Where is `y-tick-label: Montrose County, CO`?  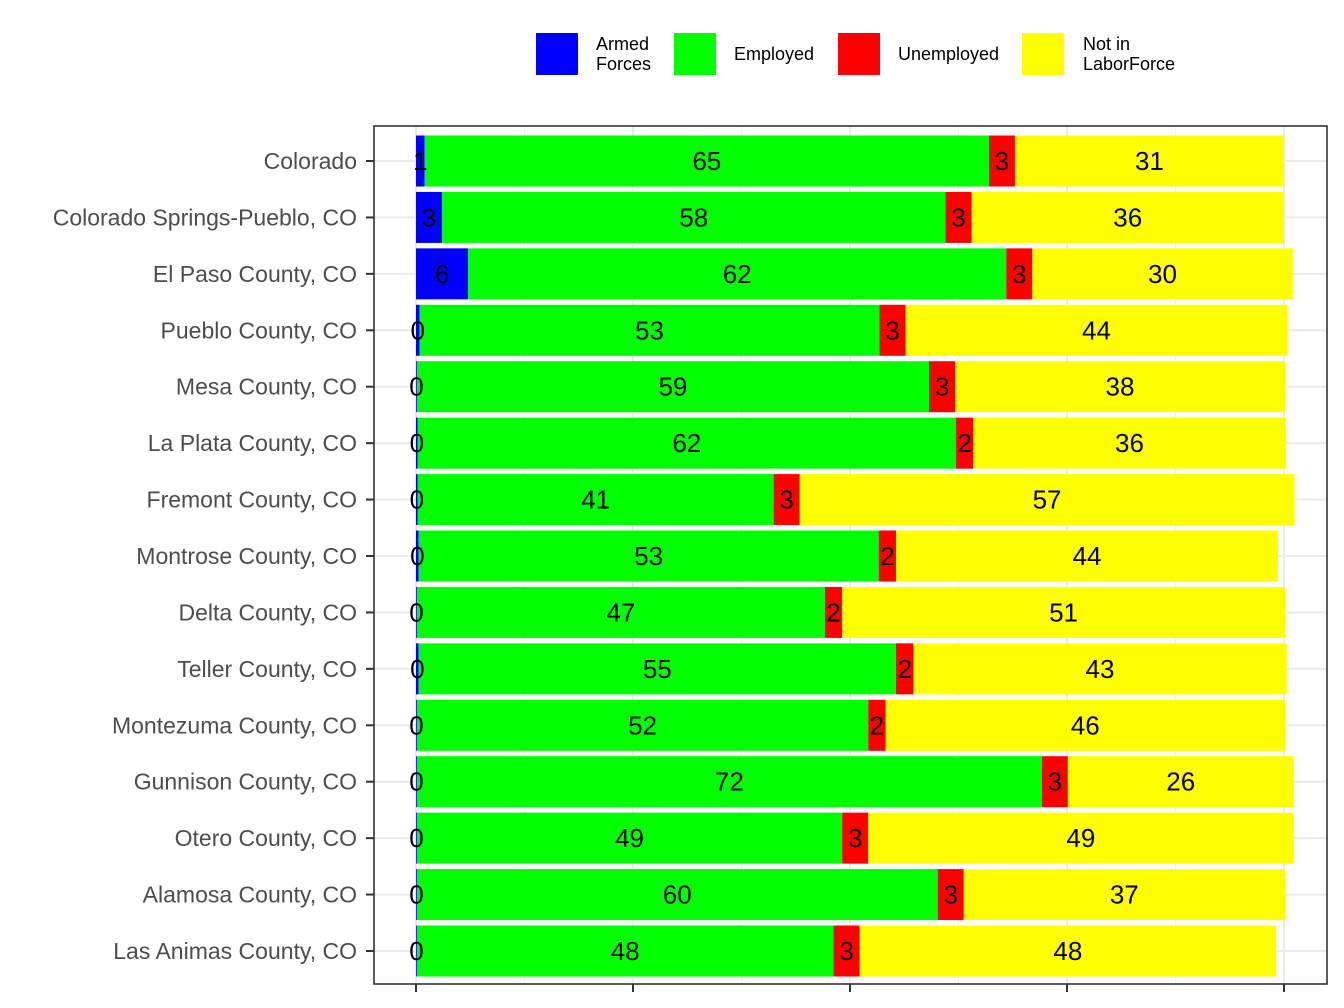 y-tick-label: Montrose County, CO is located at coordinates (246, 556).